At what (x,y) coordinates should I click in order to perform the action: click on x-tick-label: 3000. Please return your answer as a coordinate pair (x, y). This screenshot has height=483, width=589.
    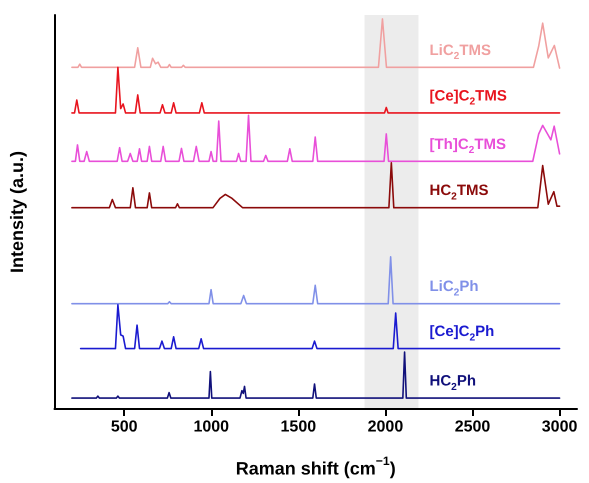
    Looking at the image, I should click on (560, 427).